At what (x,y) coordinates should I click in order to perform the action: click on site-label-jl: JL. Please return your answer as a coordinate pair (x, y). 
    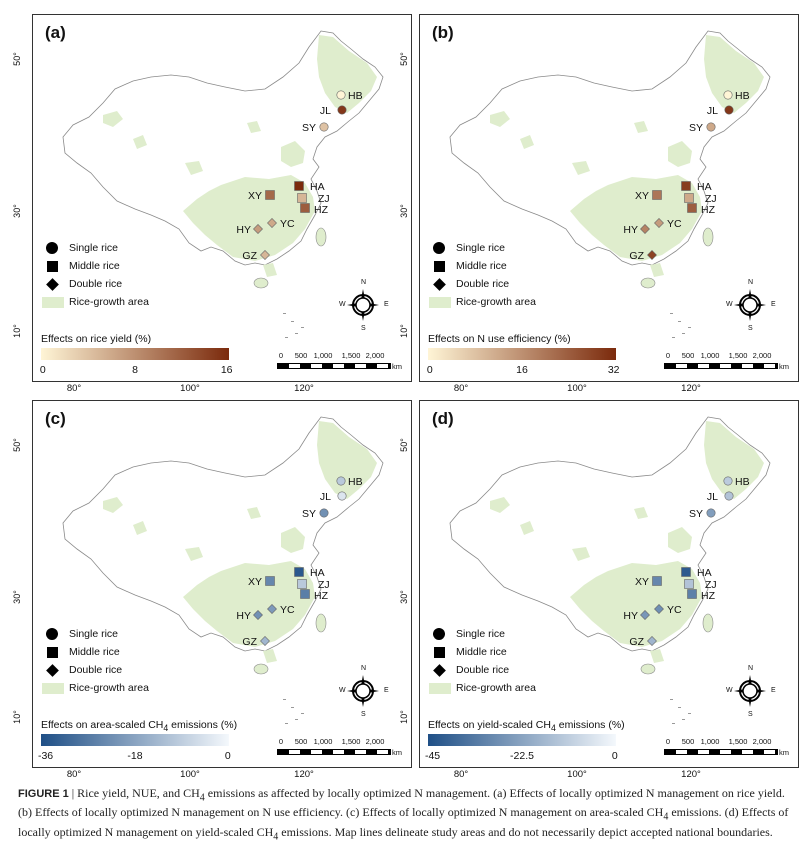
    Looking at the image, I should click on (325, 111).